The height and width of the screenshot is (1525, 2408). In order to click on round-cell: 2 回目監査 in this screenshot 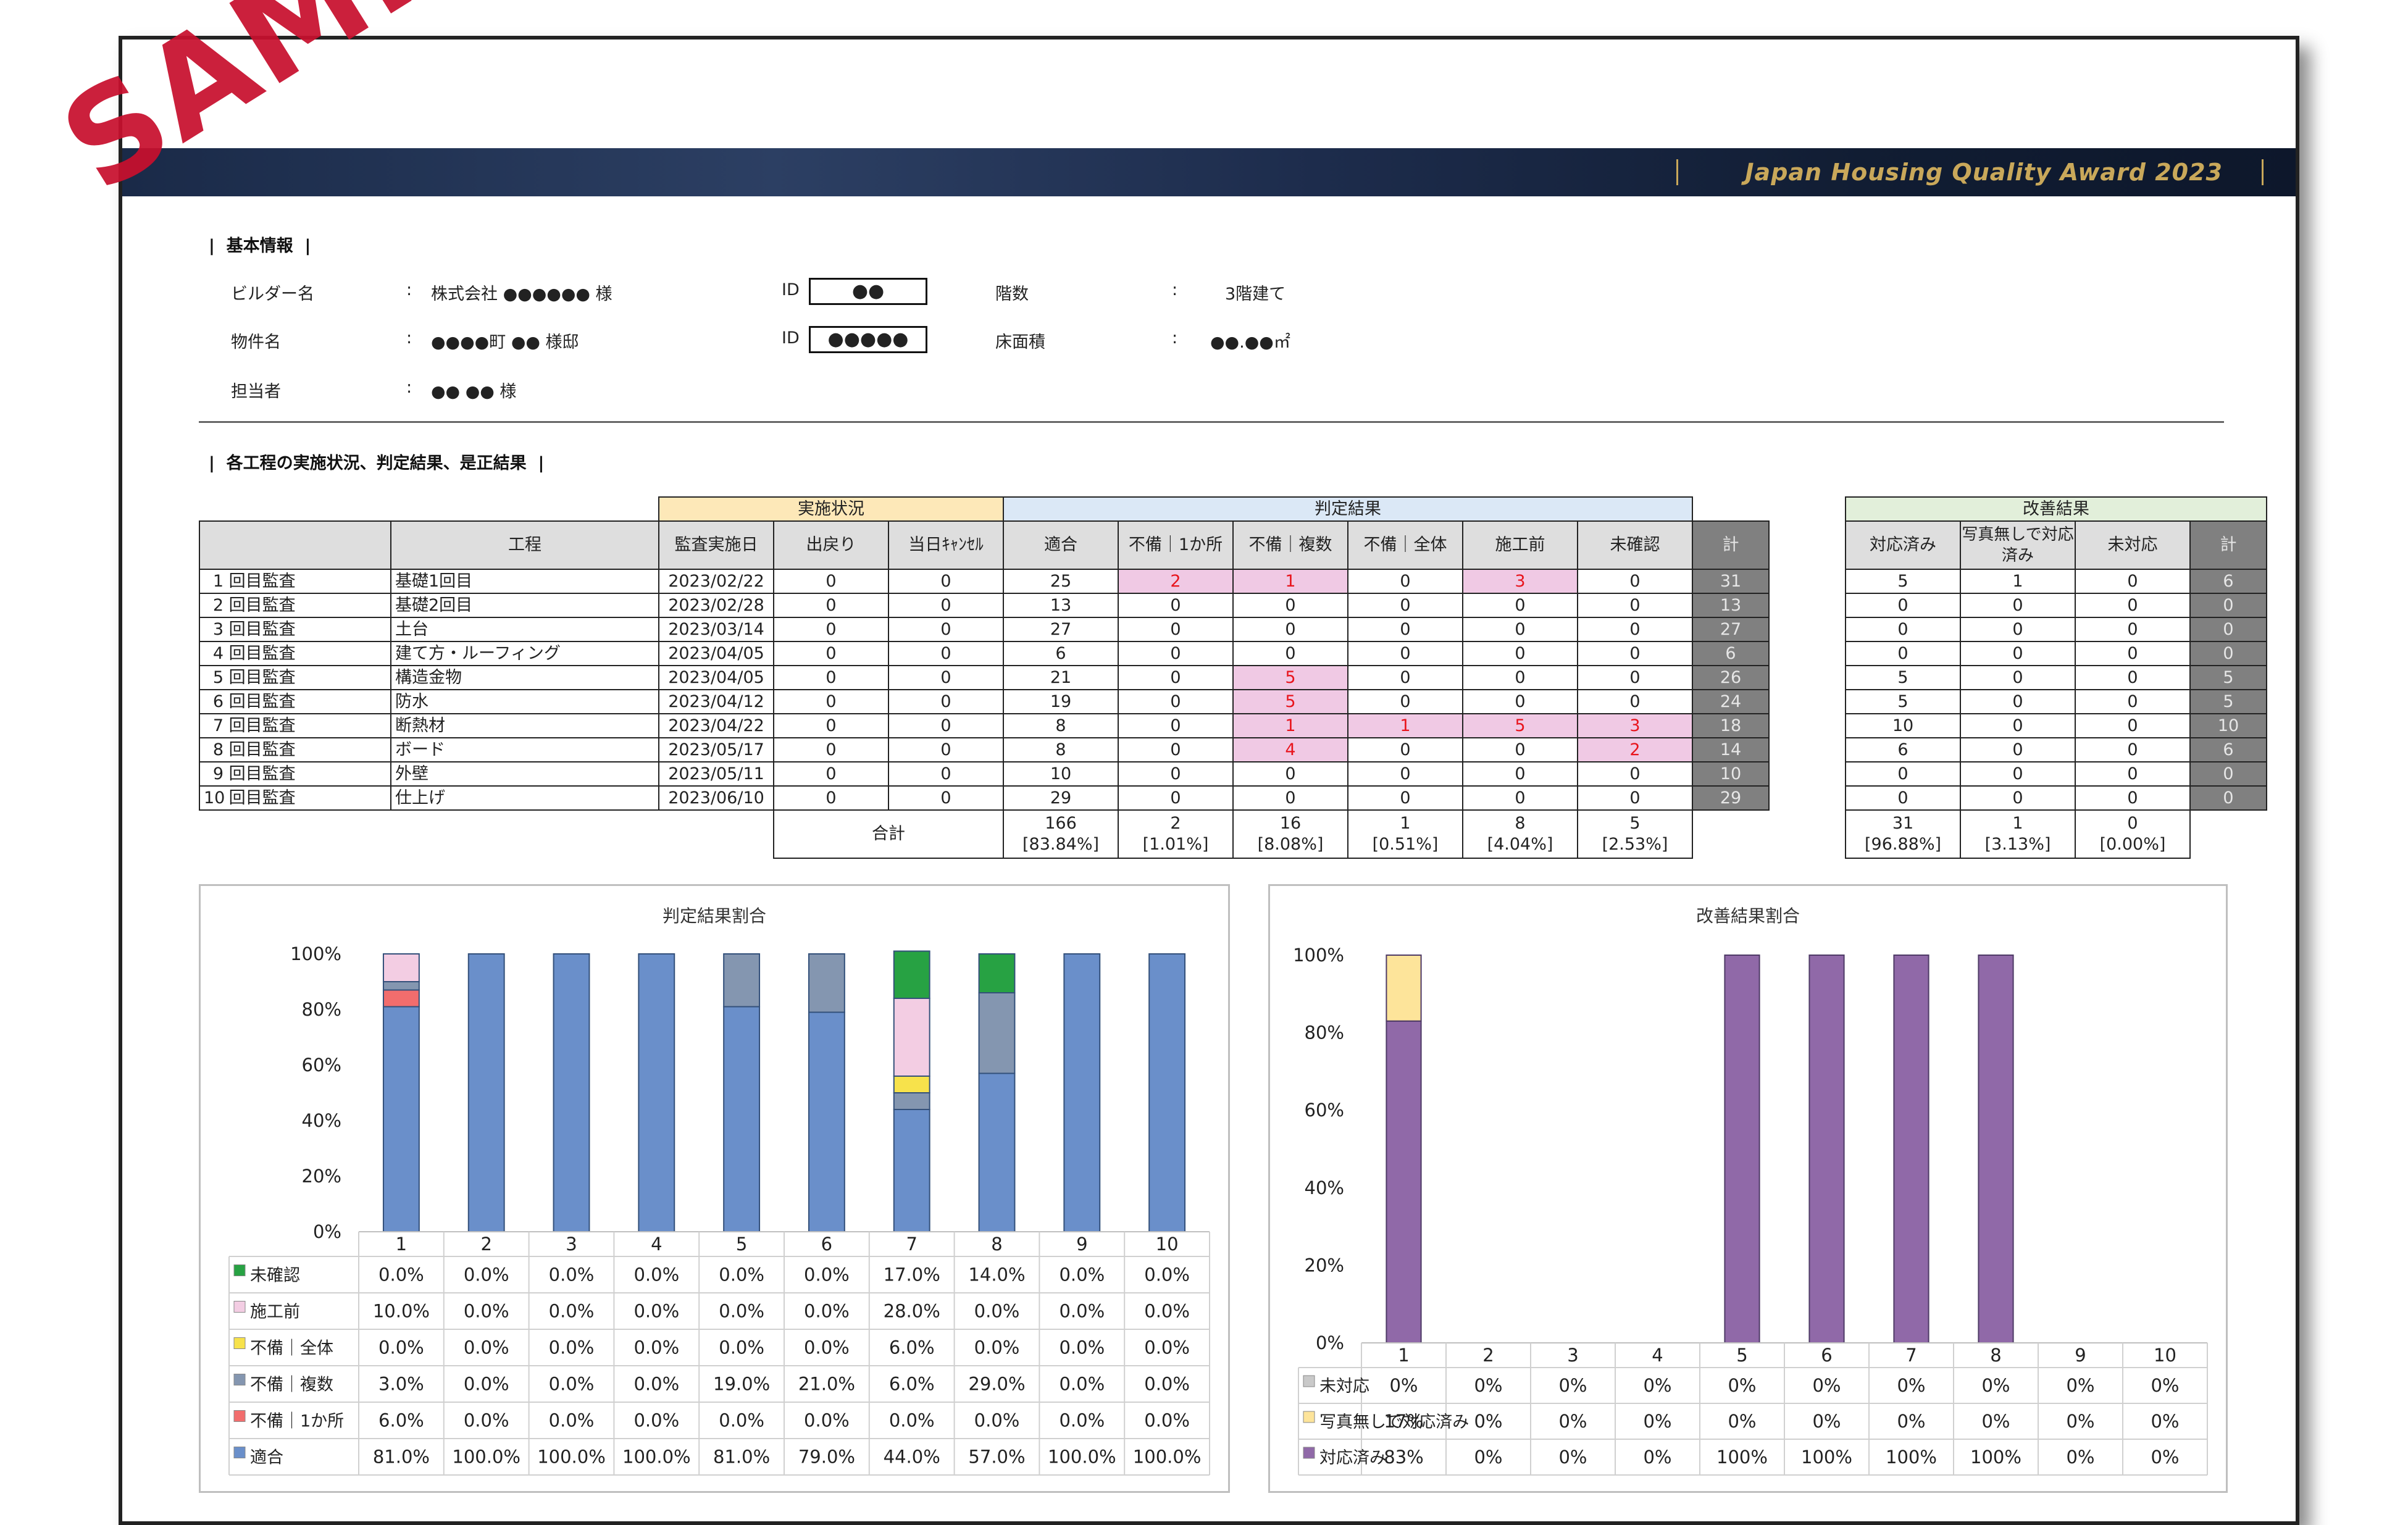, I will do `click(295, 605)`.